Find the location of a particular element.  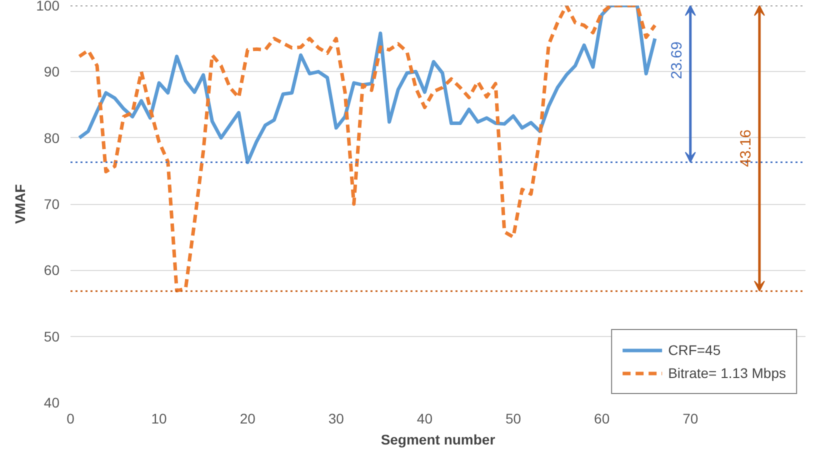

y-tick-label: 90 is located at coordinates (52, 72).